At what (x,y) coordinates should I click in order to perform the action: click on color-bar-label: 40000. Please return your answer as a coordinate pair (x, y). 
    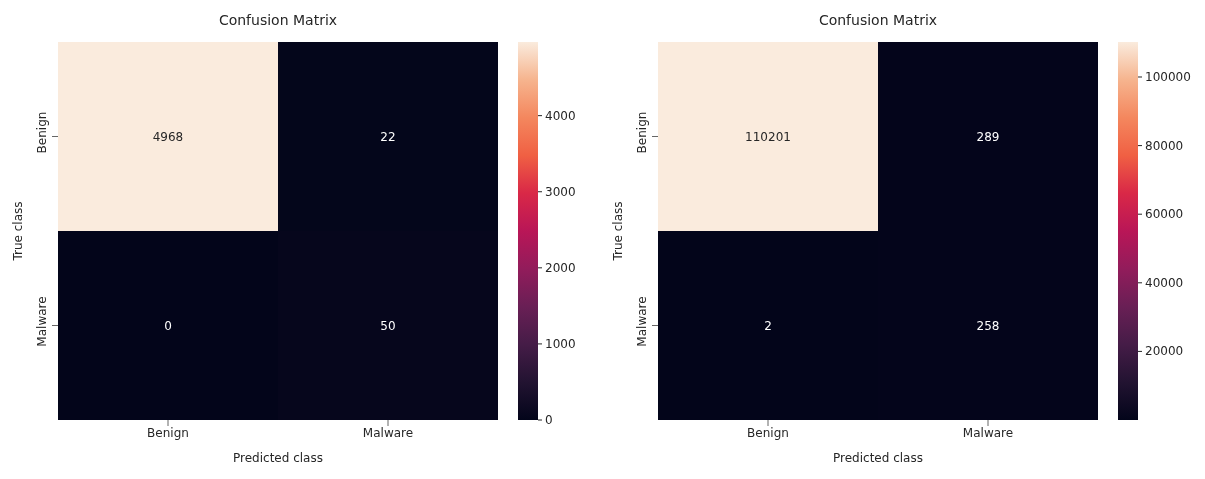
    Looking at the image, I should click on (1164, 282).